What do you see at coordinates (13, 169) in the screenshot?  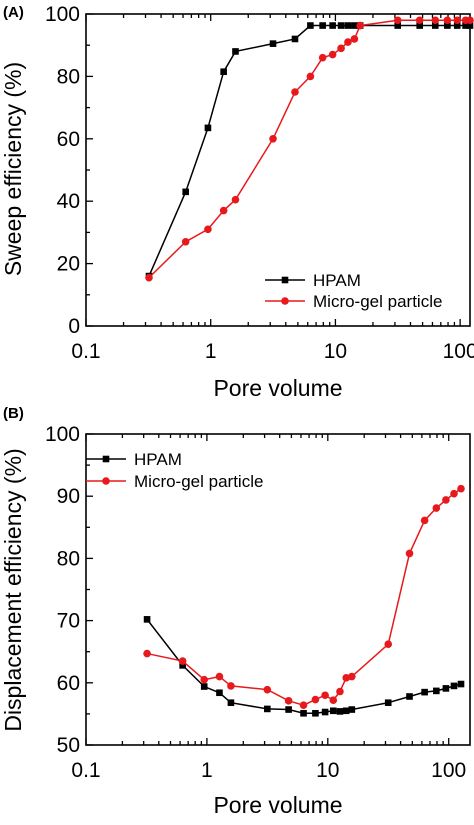 I see `panel-a-y-axis-label: Sweep efficiency (%)` at bounding box center [13, 169].